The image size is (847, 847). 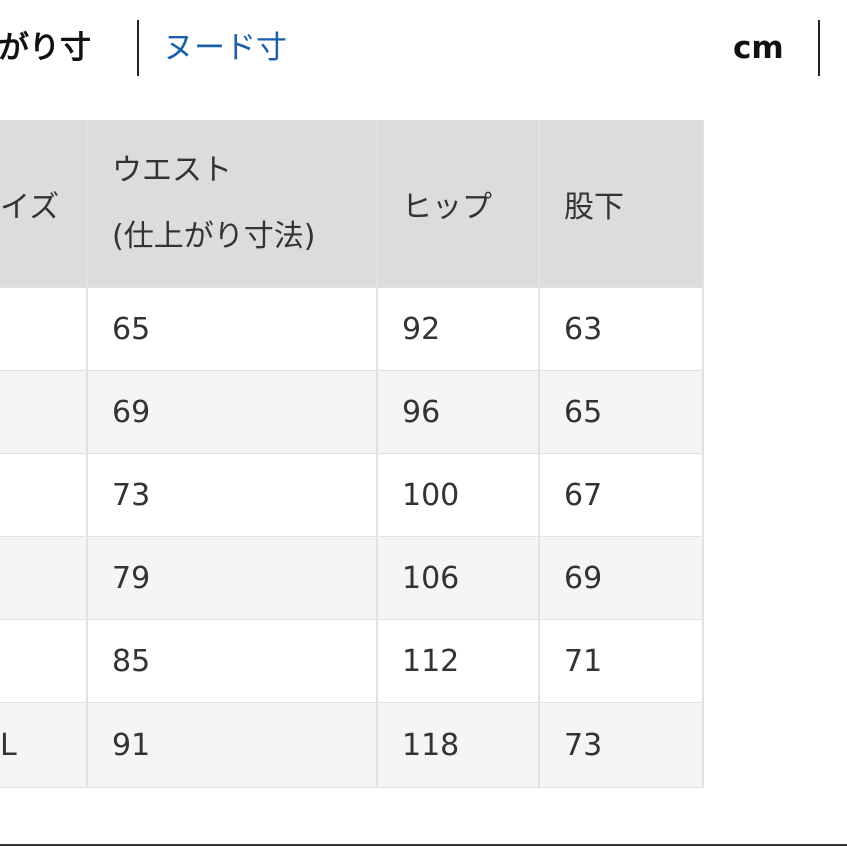 What do you see at coordinates (214, 236) in the screenshot?
I see `header-waist-note: (仕上がり寸法)` at bounding box center [214, 236].